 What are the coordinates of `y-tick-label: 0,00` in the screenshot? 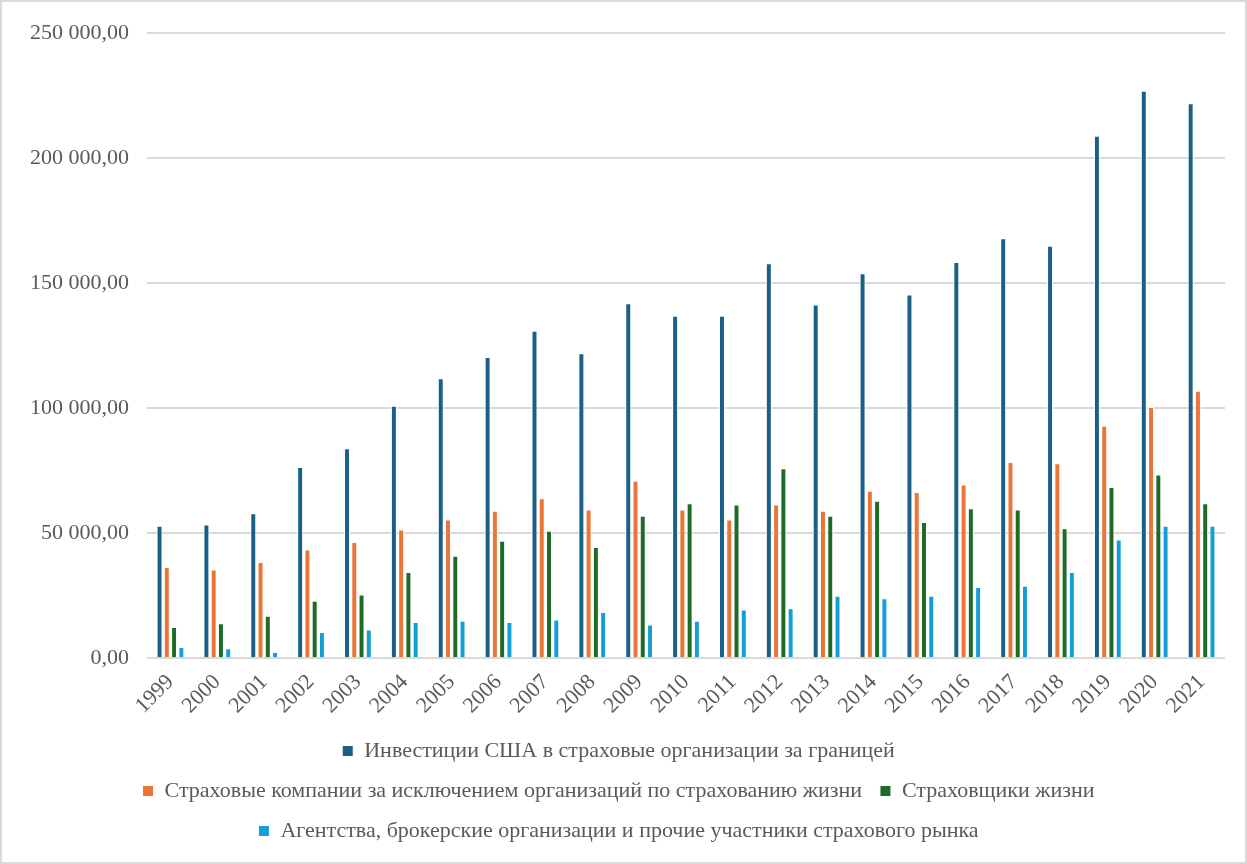 It's located at (109, 656).